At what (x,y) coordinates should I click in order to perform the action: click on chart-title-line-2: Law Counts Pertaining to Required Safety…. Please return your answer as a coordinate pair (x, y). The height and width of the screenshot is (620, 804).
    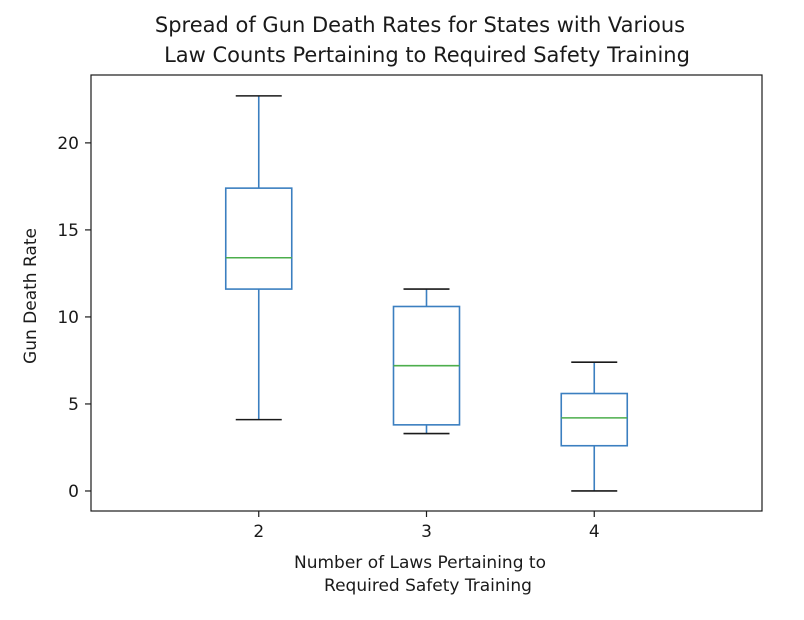
    Looking at the image, I should click on (427, 55).